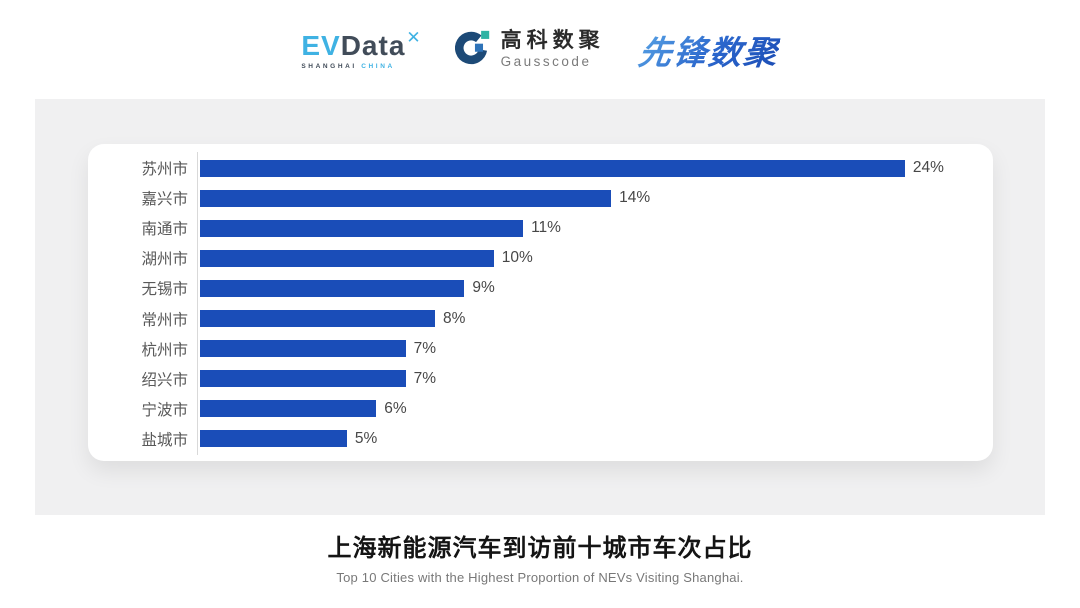 The image size is (1080, 608). I want to click on category-label: 宁波市, so click(164, 410).